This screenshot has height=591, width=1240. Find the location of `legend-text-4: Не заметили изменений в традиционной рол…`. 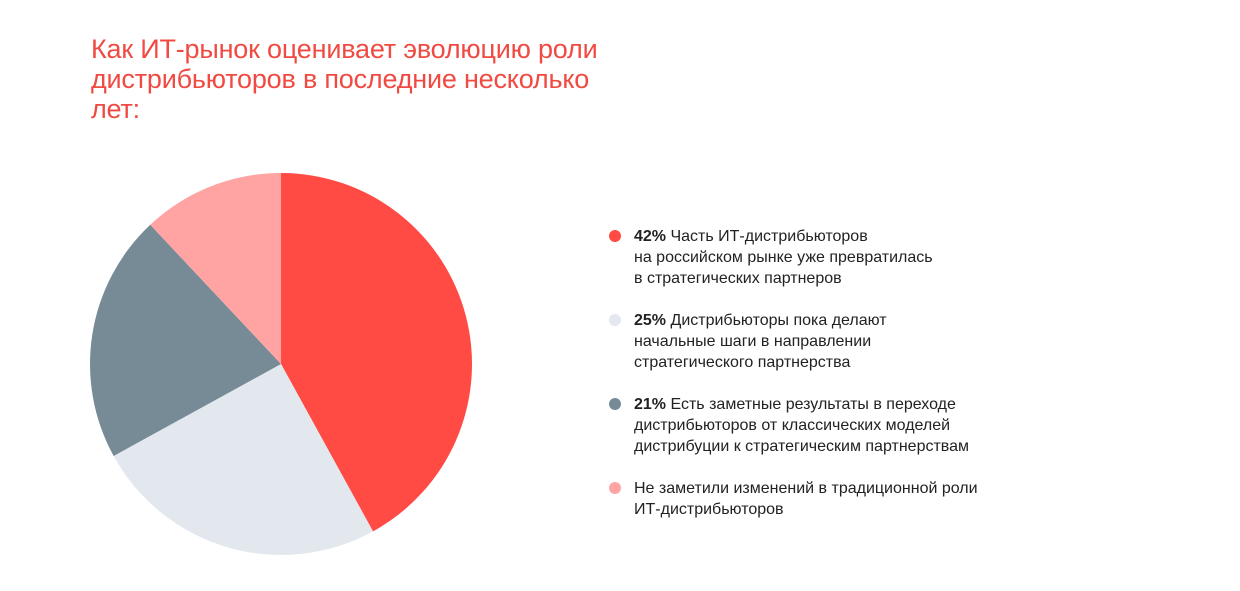

legend-text-4: Не заметили изменений в традиционной рол… is located at coordinates (806, 499).